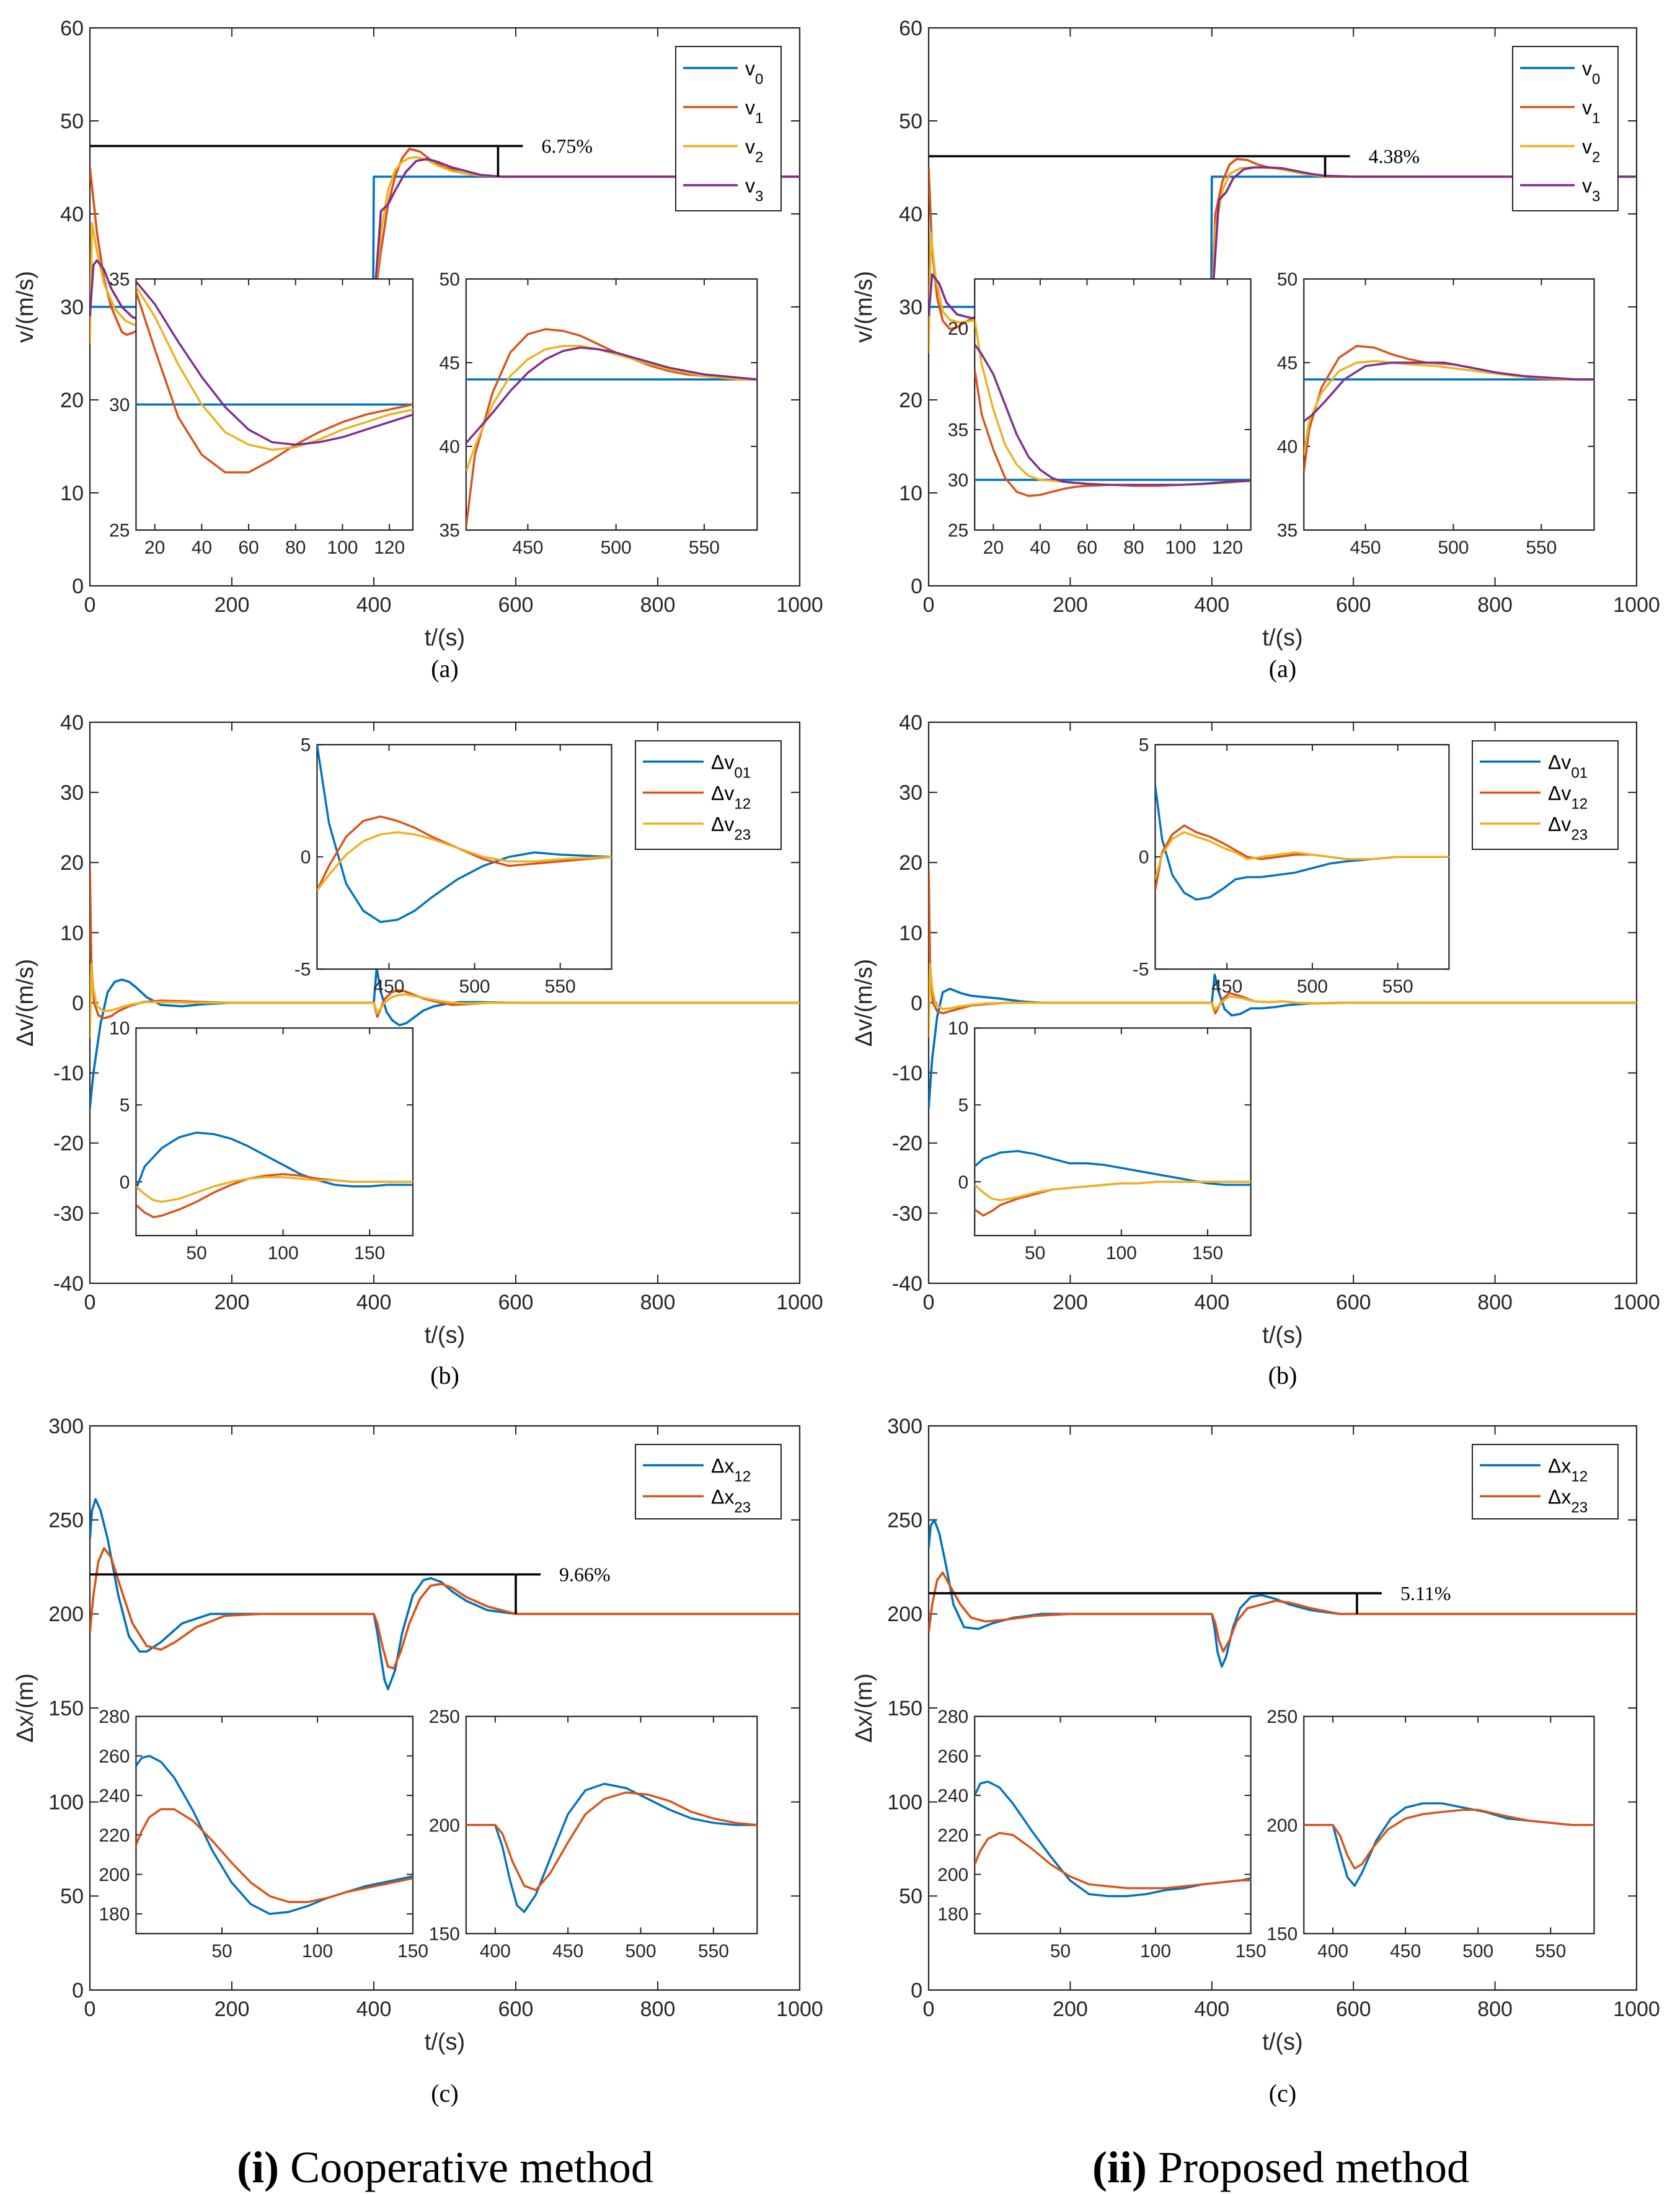 Image resolution: width=1680 pixels, height=2194 pixels. Describe the element at coordinates (728, 128) in the screenshot. I see `legend-box` at that location.